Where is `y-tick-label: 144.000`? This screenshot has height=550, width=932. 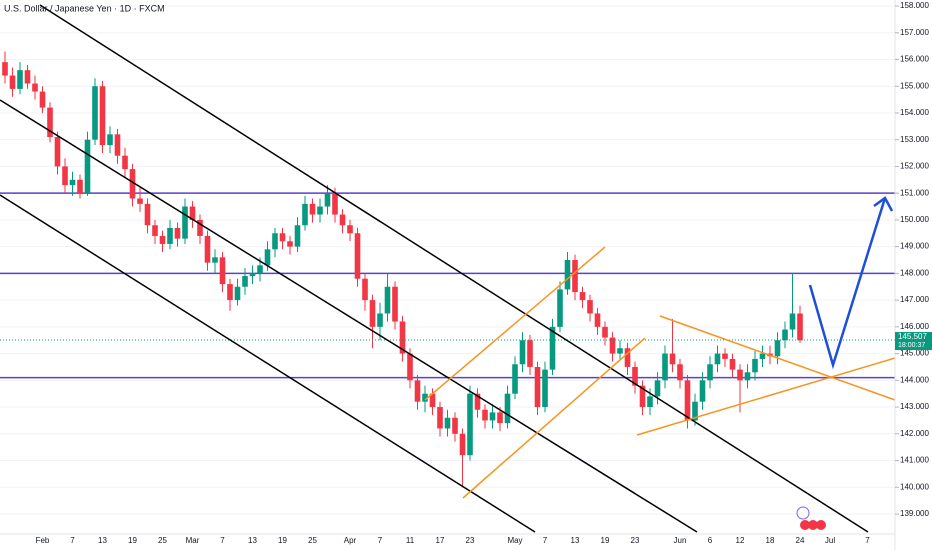
y-tick-label: 144.000 is located at coordinates (914, 379).